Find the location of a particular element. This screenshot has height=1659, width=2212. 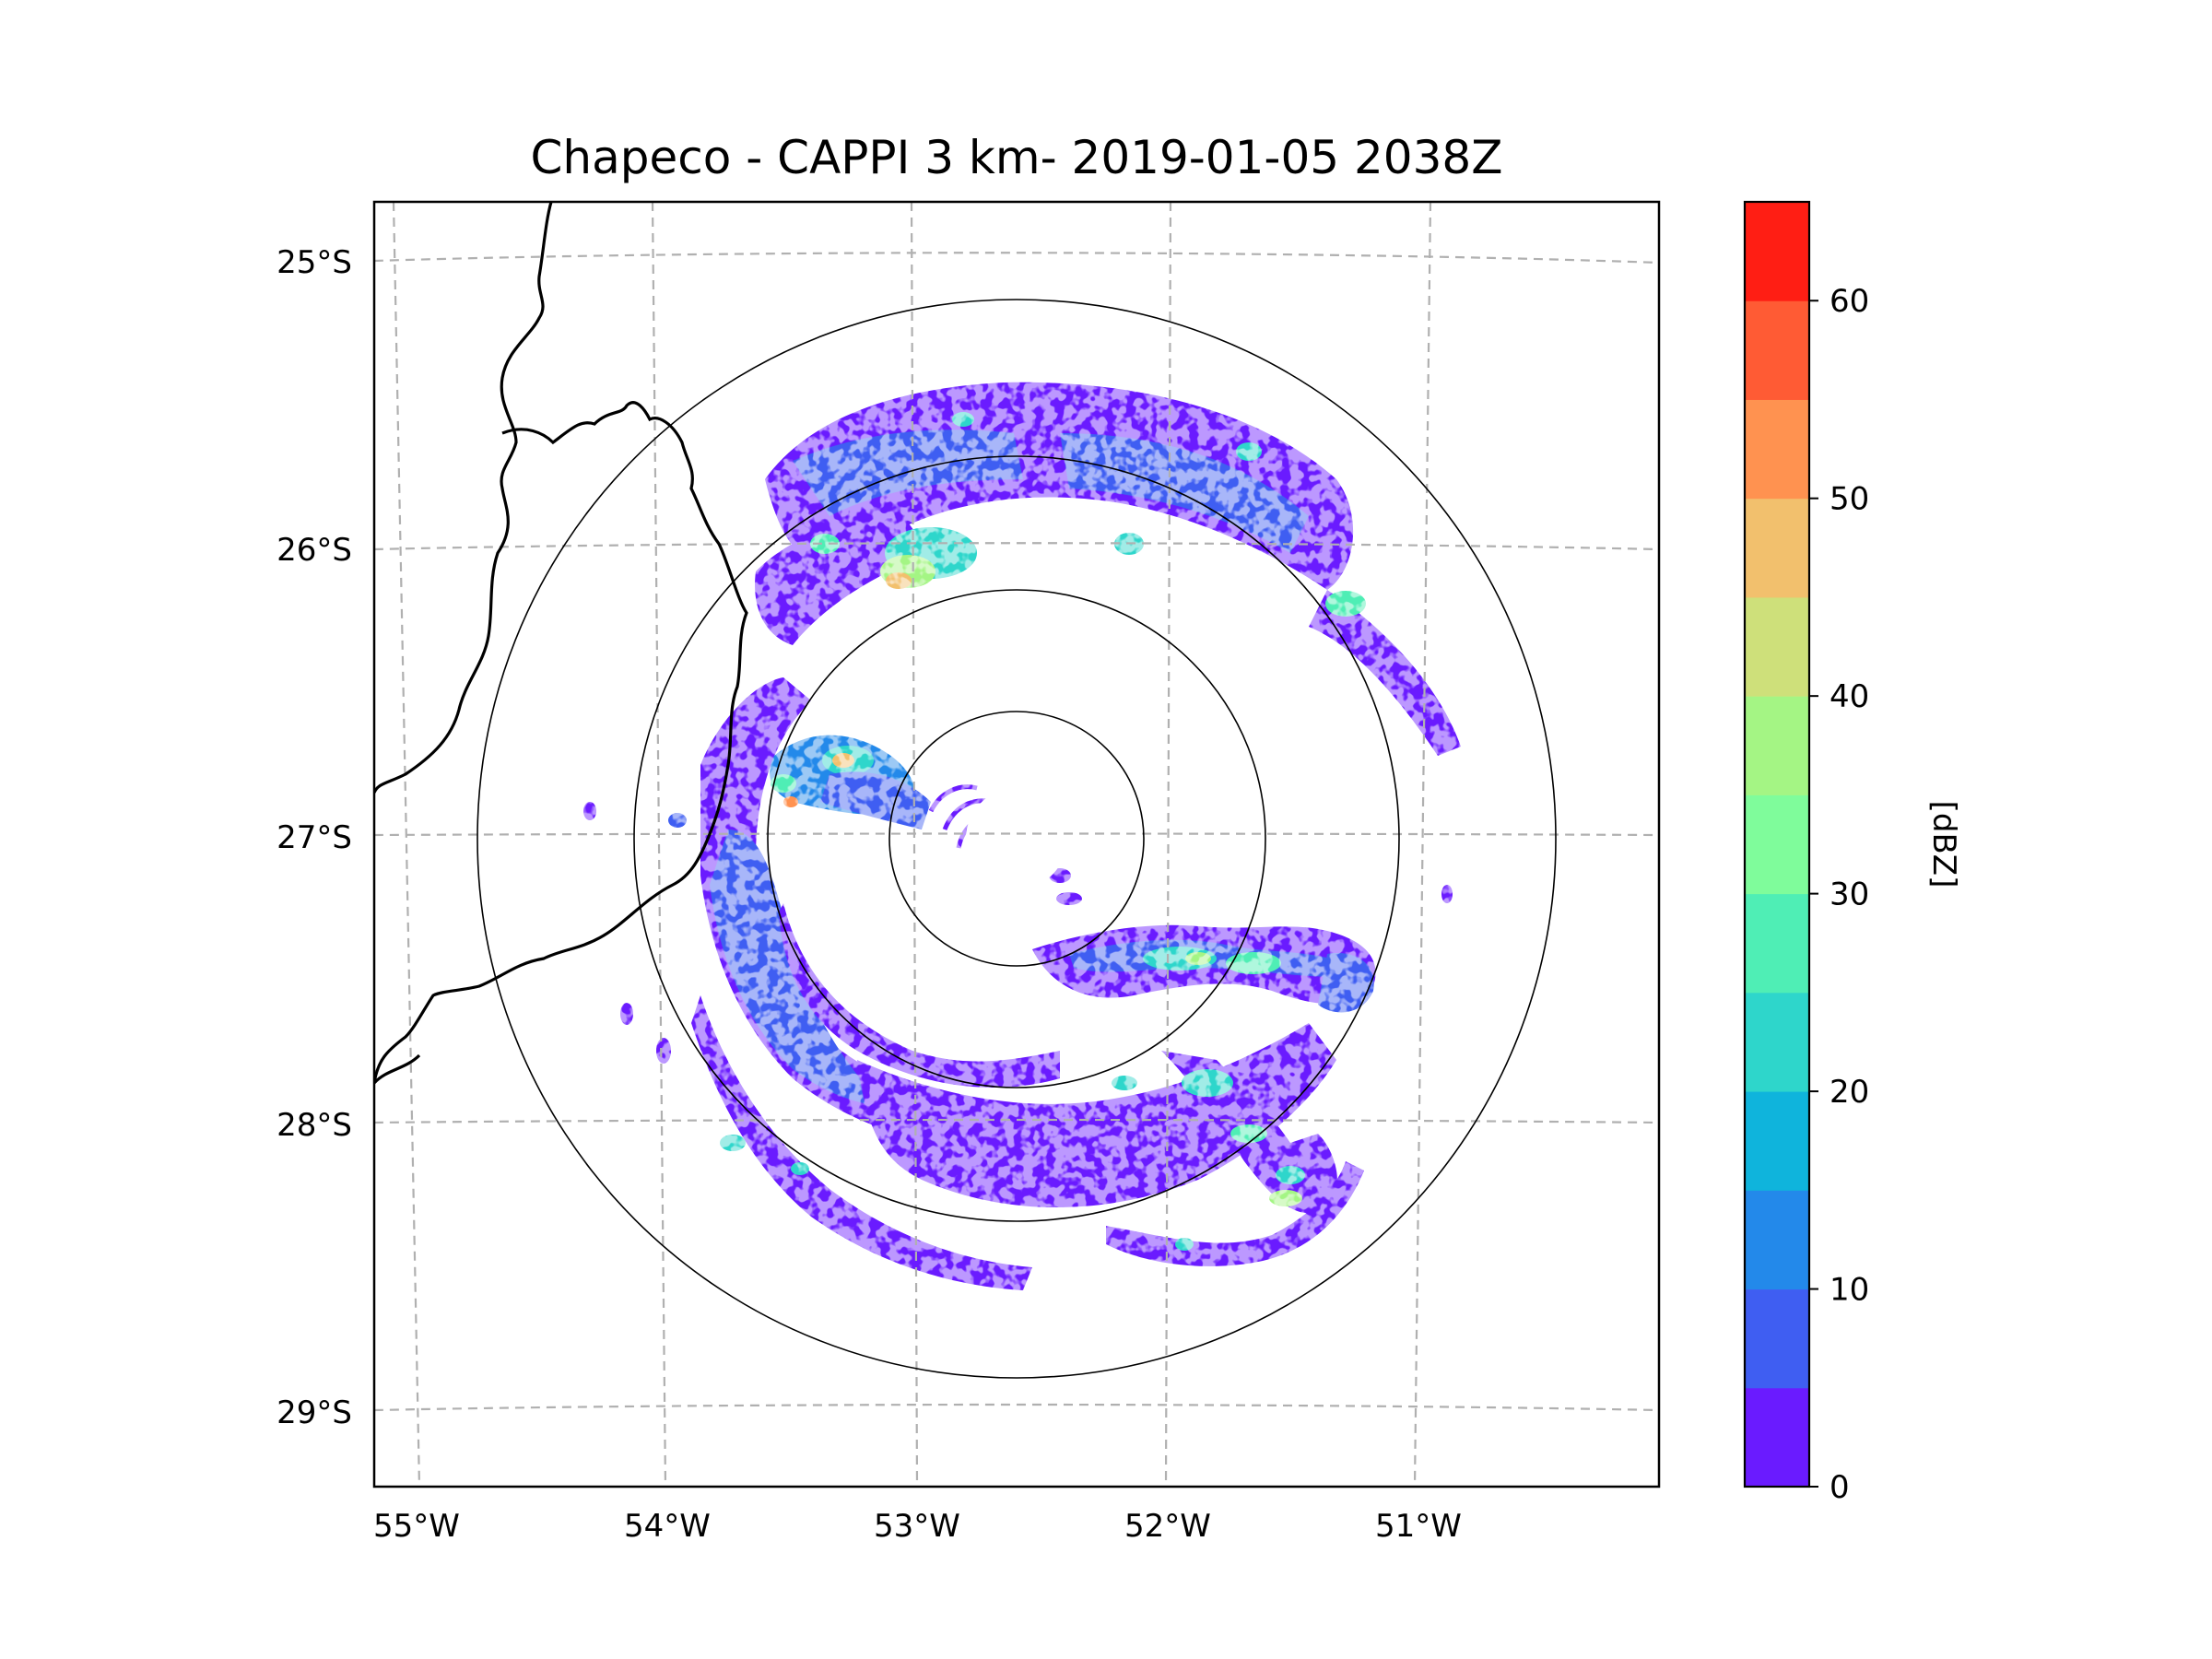

chart-title: Chapeco - CAPPI 3 km- 2019-01-05 2038Z is located at coordinates (1017, 157).